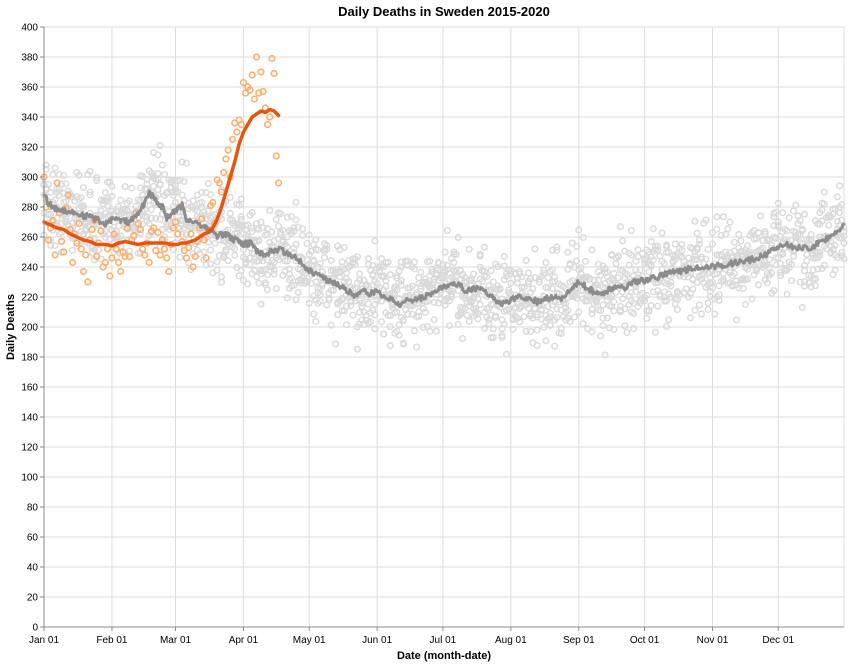  Describe the element at coordinates (44, 640) in the screenshot. I see `x-tick-label: Jan 01` at that location.